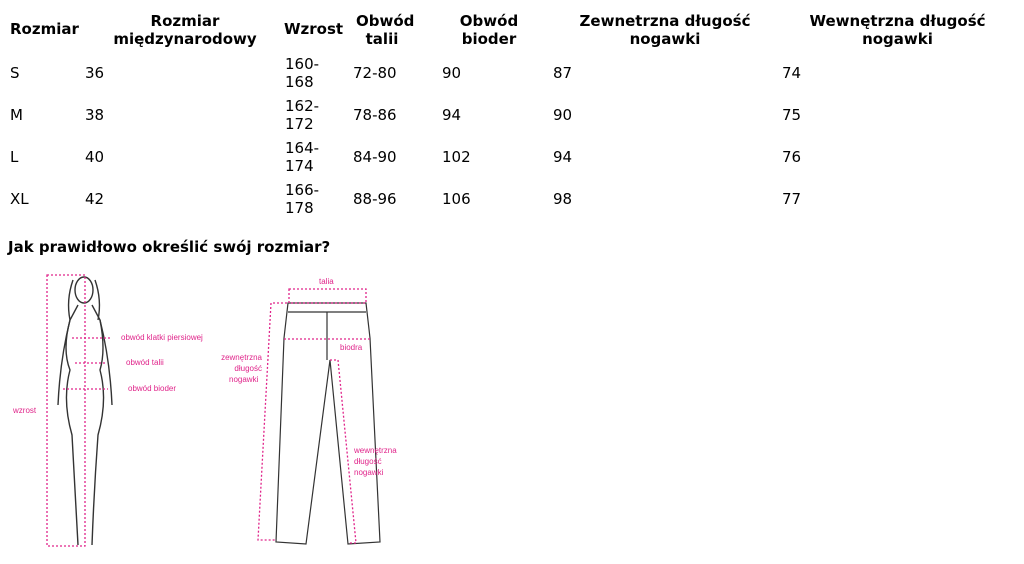 This screenshot has height=564, width=1024. What do you see at coordinates (375, 115) in the screenshot?
I see `table-cell: 78-86` at bounding box center [375, 115].